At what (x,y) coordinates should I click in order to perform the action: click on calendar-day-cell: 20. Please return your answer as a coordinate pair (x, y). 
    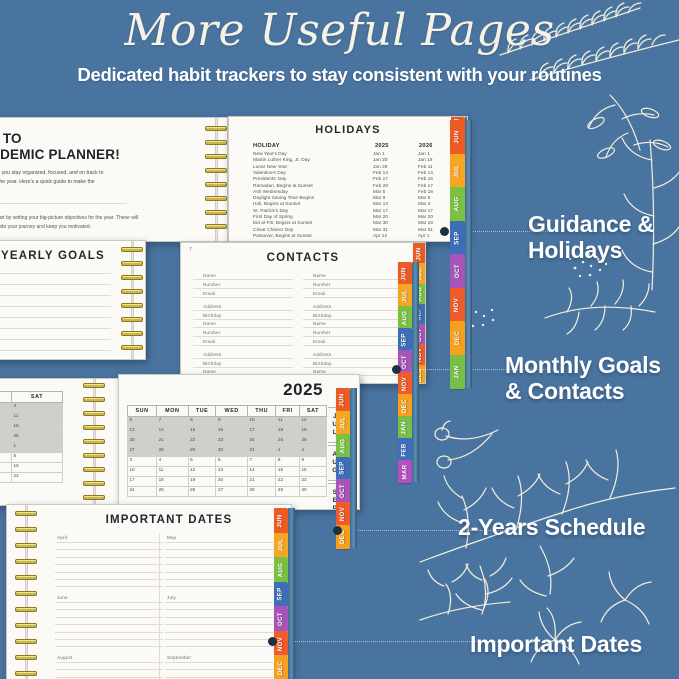
    Looking at the image, I should click on (142, 441).